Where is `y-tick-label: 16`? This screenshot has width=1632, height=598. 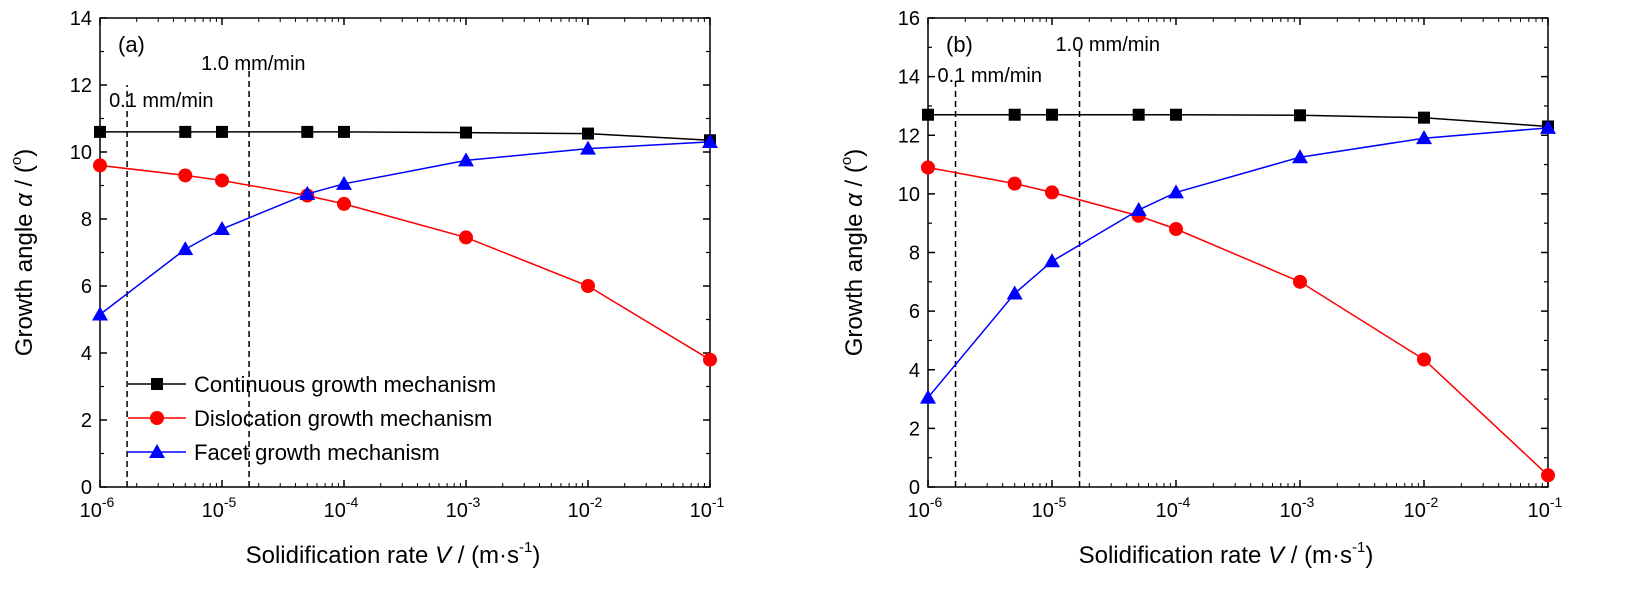
y-tick-label: 16 is located at coordinates (909, 19).